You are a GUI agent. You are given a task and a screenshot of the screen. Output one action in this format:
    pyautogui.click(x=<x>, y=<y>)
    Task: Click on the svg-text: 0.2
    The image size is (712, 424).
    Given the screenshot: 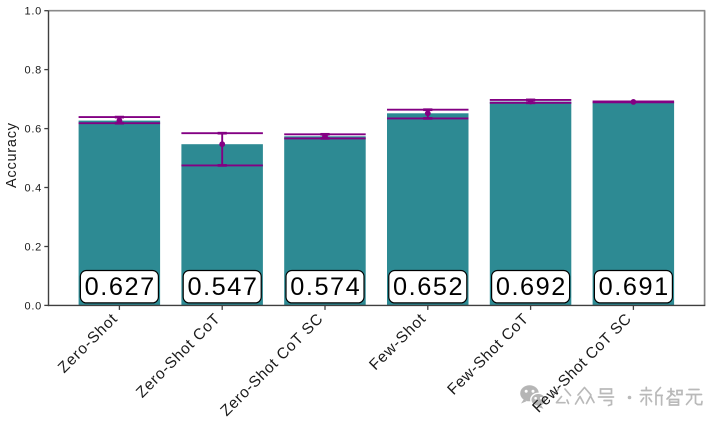 What is the action you would take?
    pyautogui.click(x=33, y=247)
    